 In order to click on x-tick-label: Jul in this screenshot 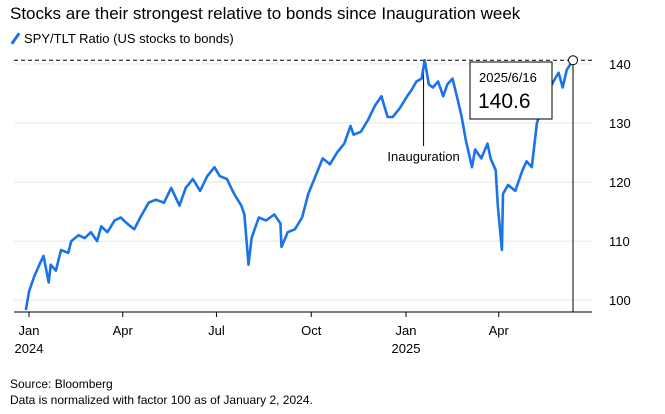, I will do `click(216, 330)`.